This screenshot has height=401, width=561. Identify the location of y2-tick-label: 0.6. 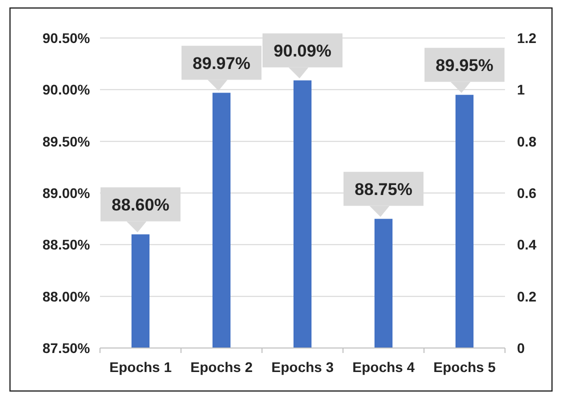
(527, 193).